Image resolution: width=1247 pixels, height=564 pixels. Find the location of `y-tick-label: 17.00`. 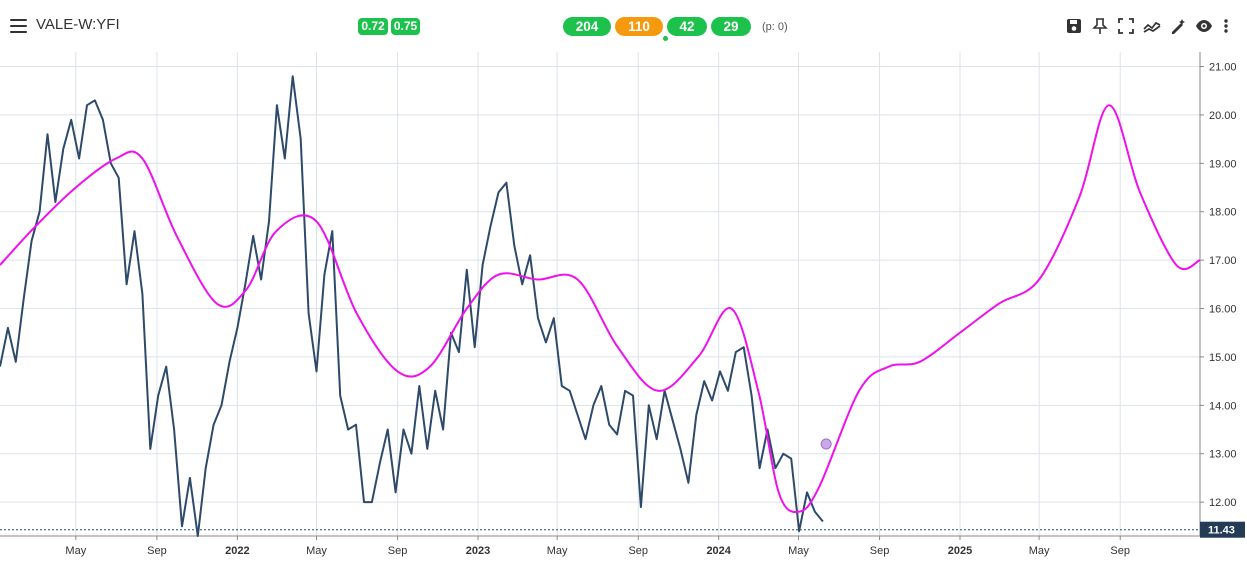

y-tick-label: 17.00 is located at coordinates (1223, 261).